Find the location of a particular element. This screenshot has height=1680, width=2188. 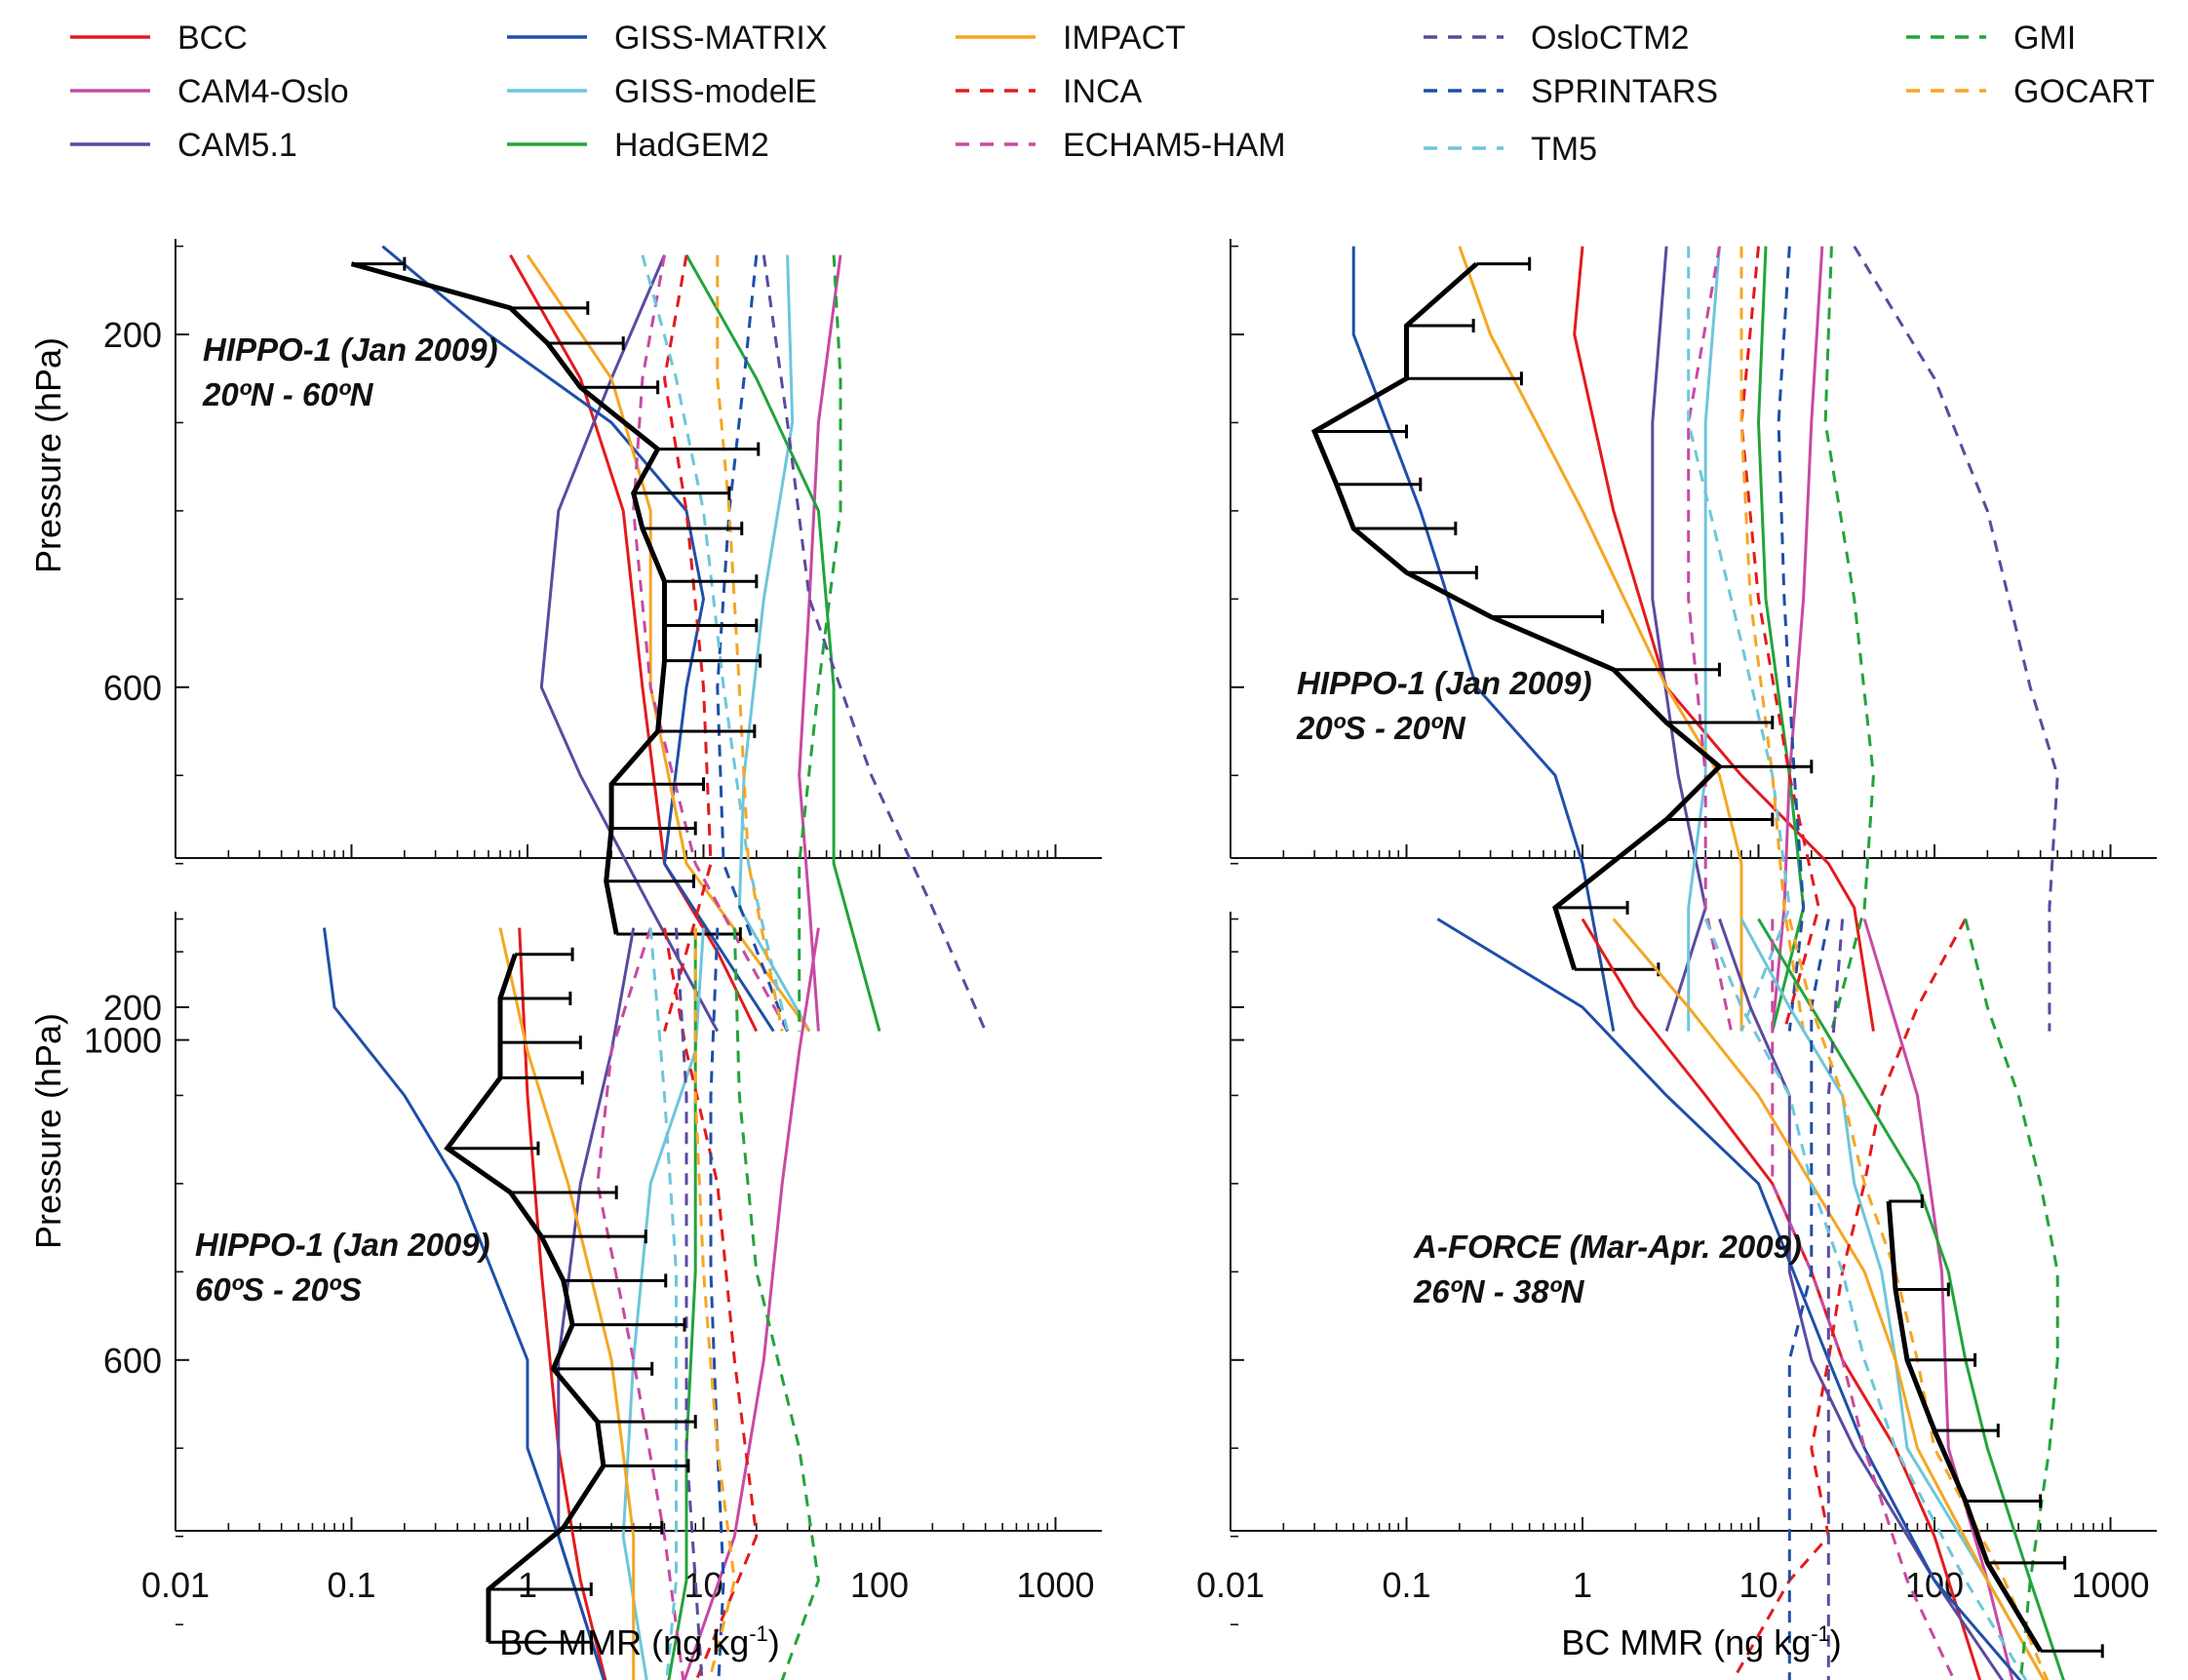

y-axis-label-bottom: Pressure (hPa) is located at coordinates (48, 1131).